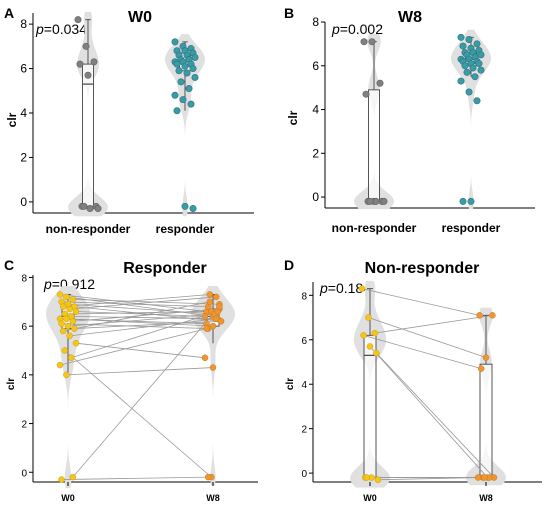  Describe the element at coordinates (140, 17) in the screenshot. I see `chart-title: W0` at that location.